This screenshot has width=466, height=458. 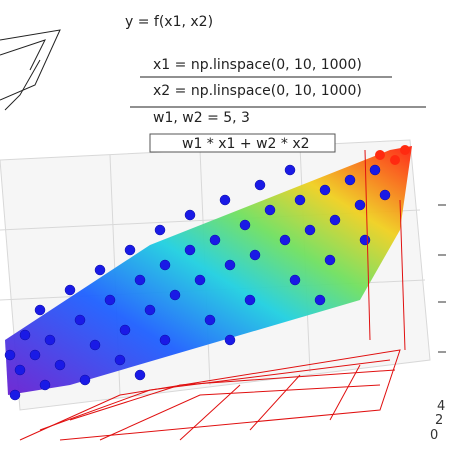 I want to click on code-line: w1, w2 = 5, 3, so click(x=201, y=118).